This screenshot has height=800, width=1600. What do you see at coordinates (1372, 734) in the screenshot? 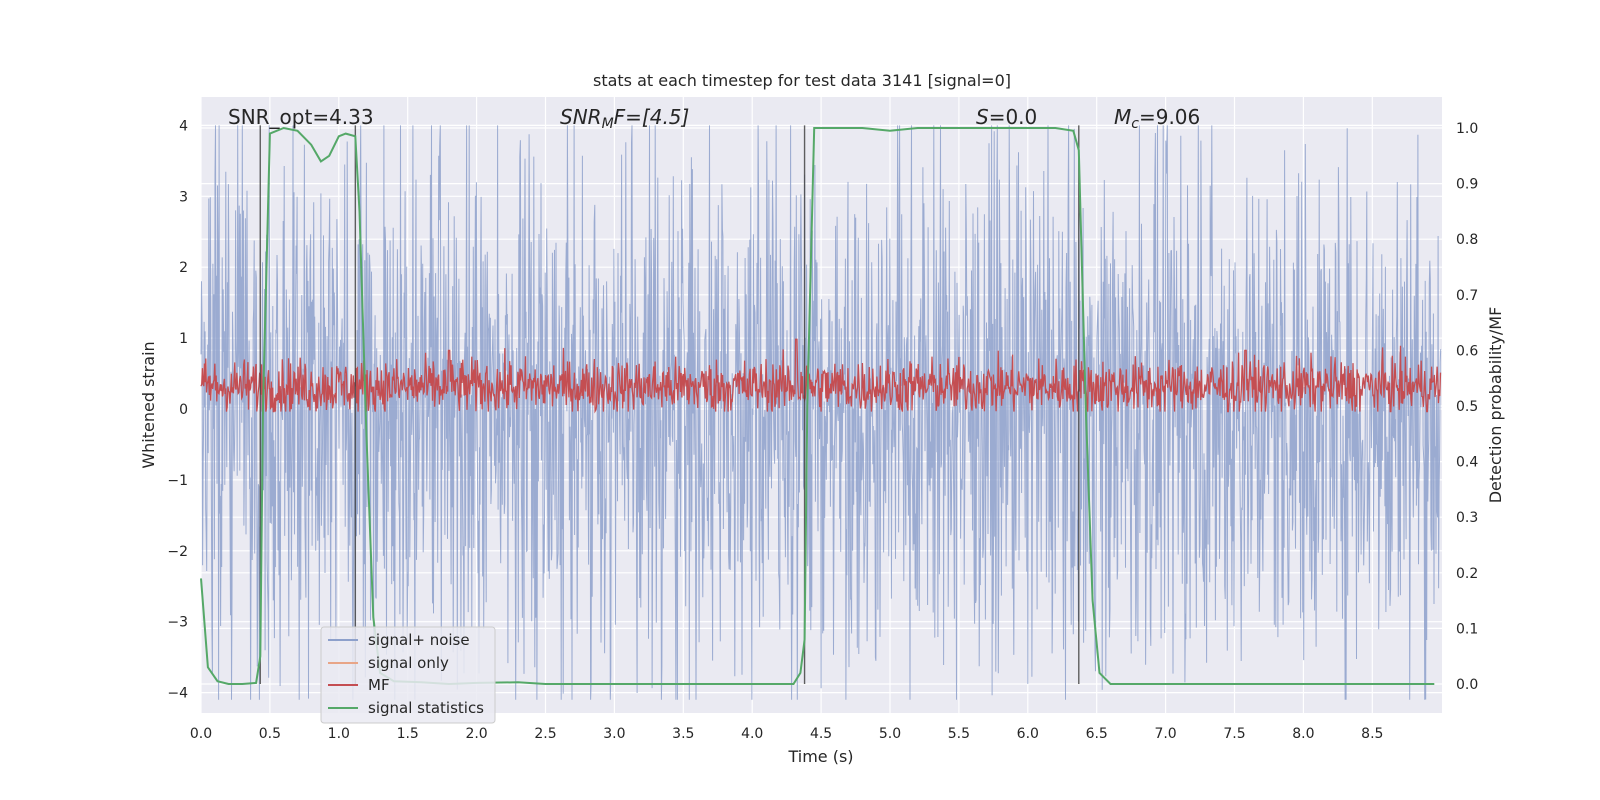
I see `x-tick-label: 8.5` at bounding box center [1372, 734].